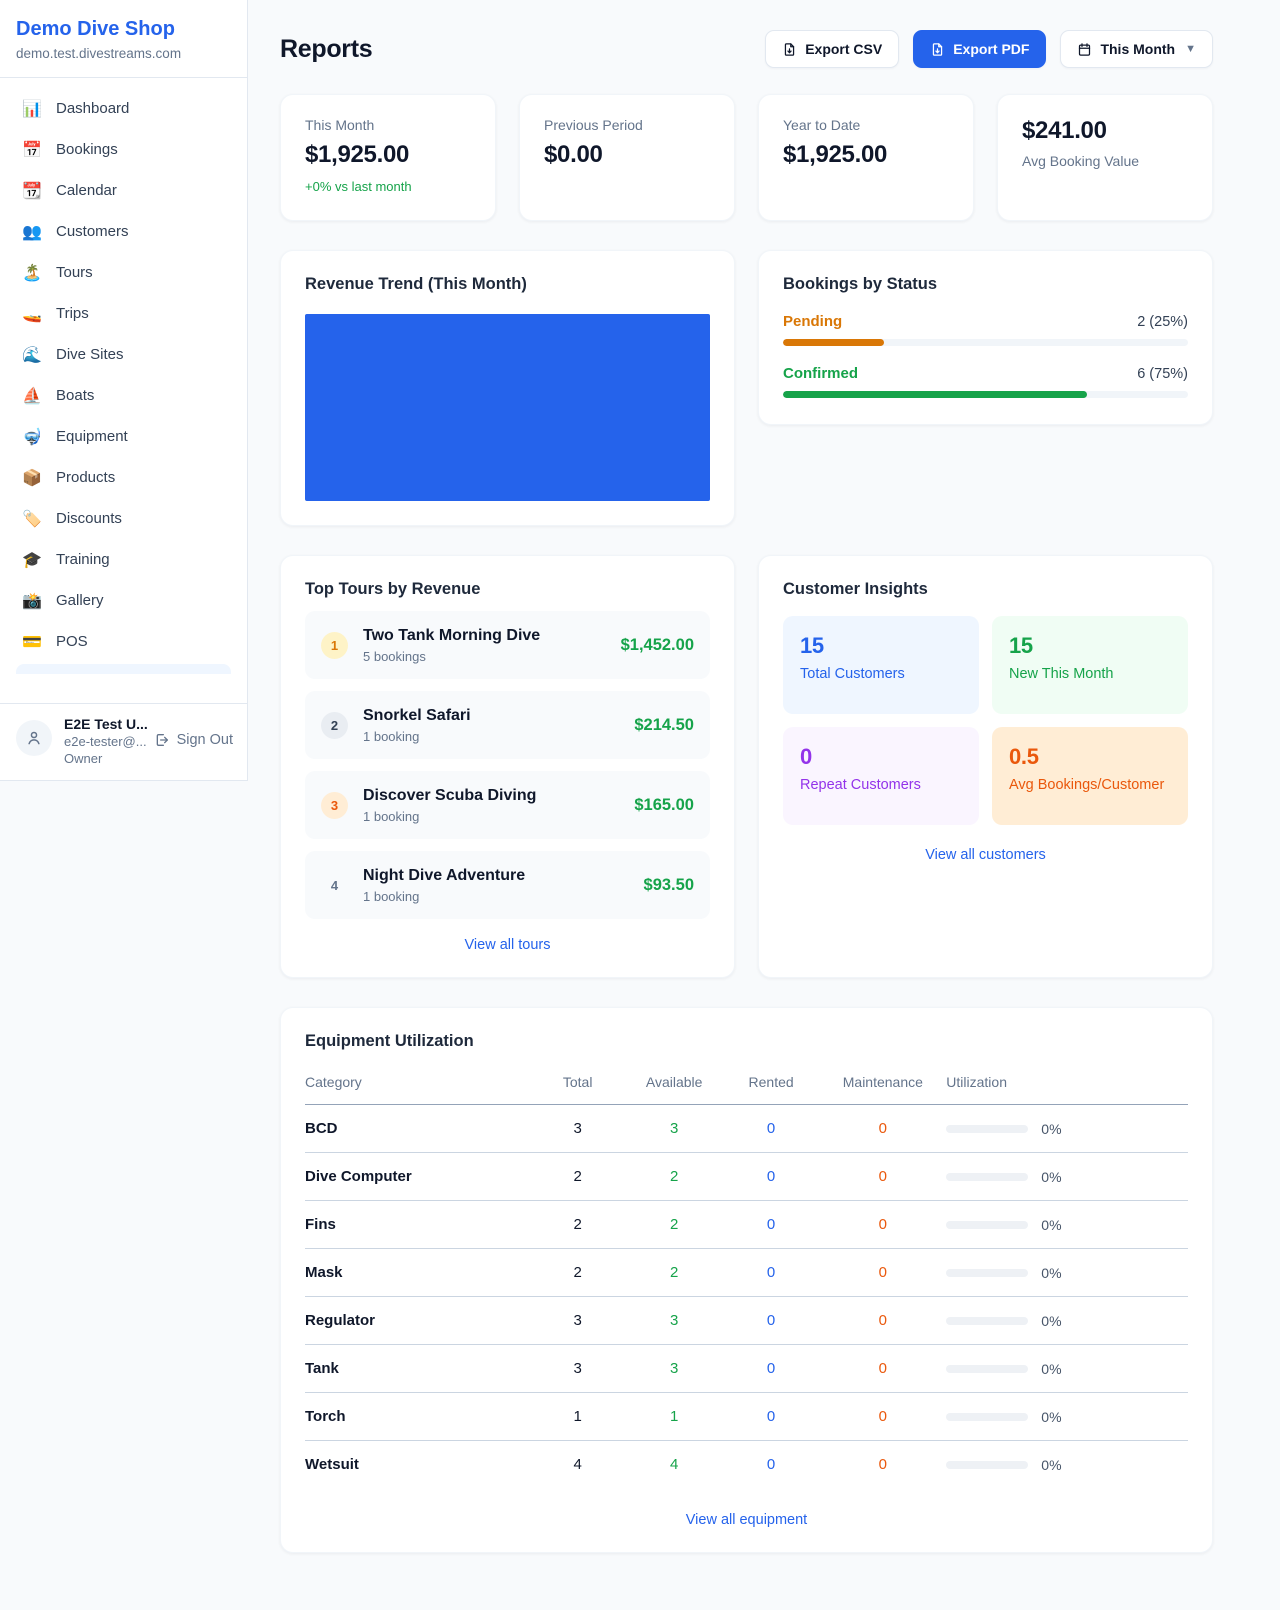 The image size is (1280, 1610). I want to click on tear-off-calendar-icon: 📆, so click(32, 191).